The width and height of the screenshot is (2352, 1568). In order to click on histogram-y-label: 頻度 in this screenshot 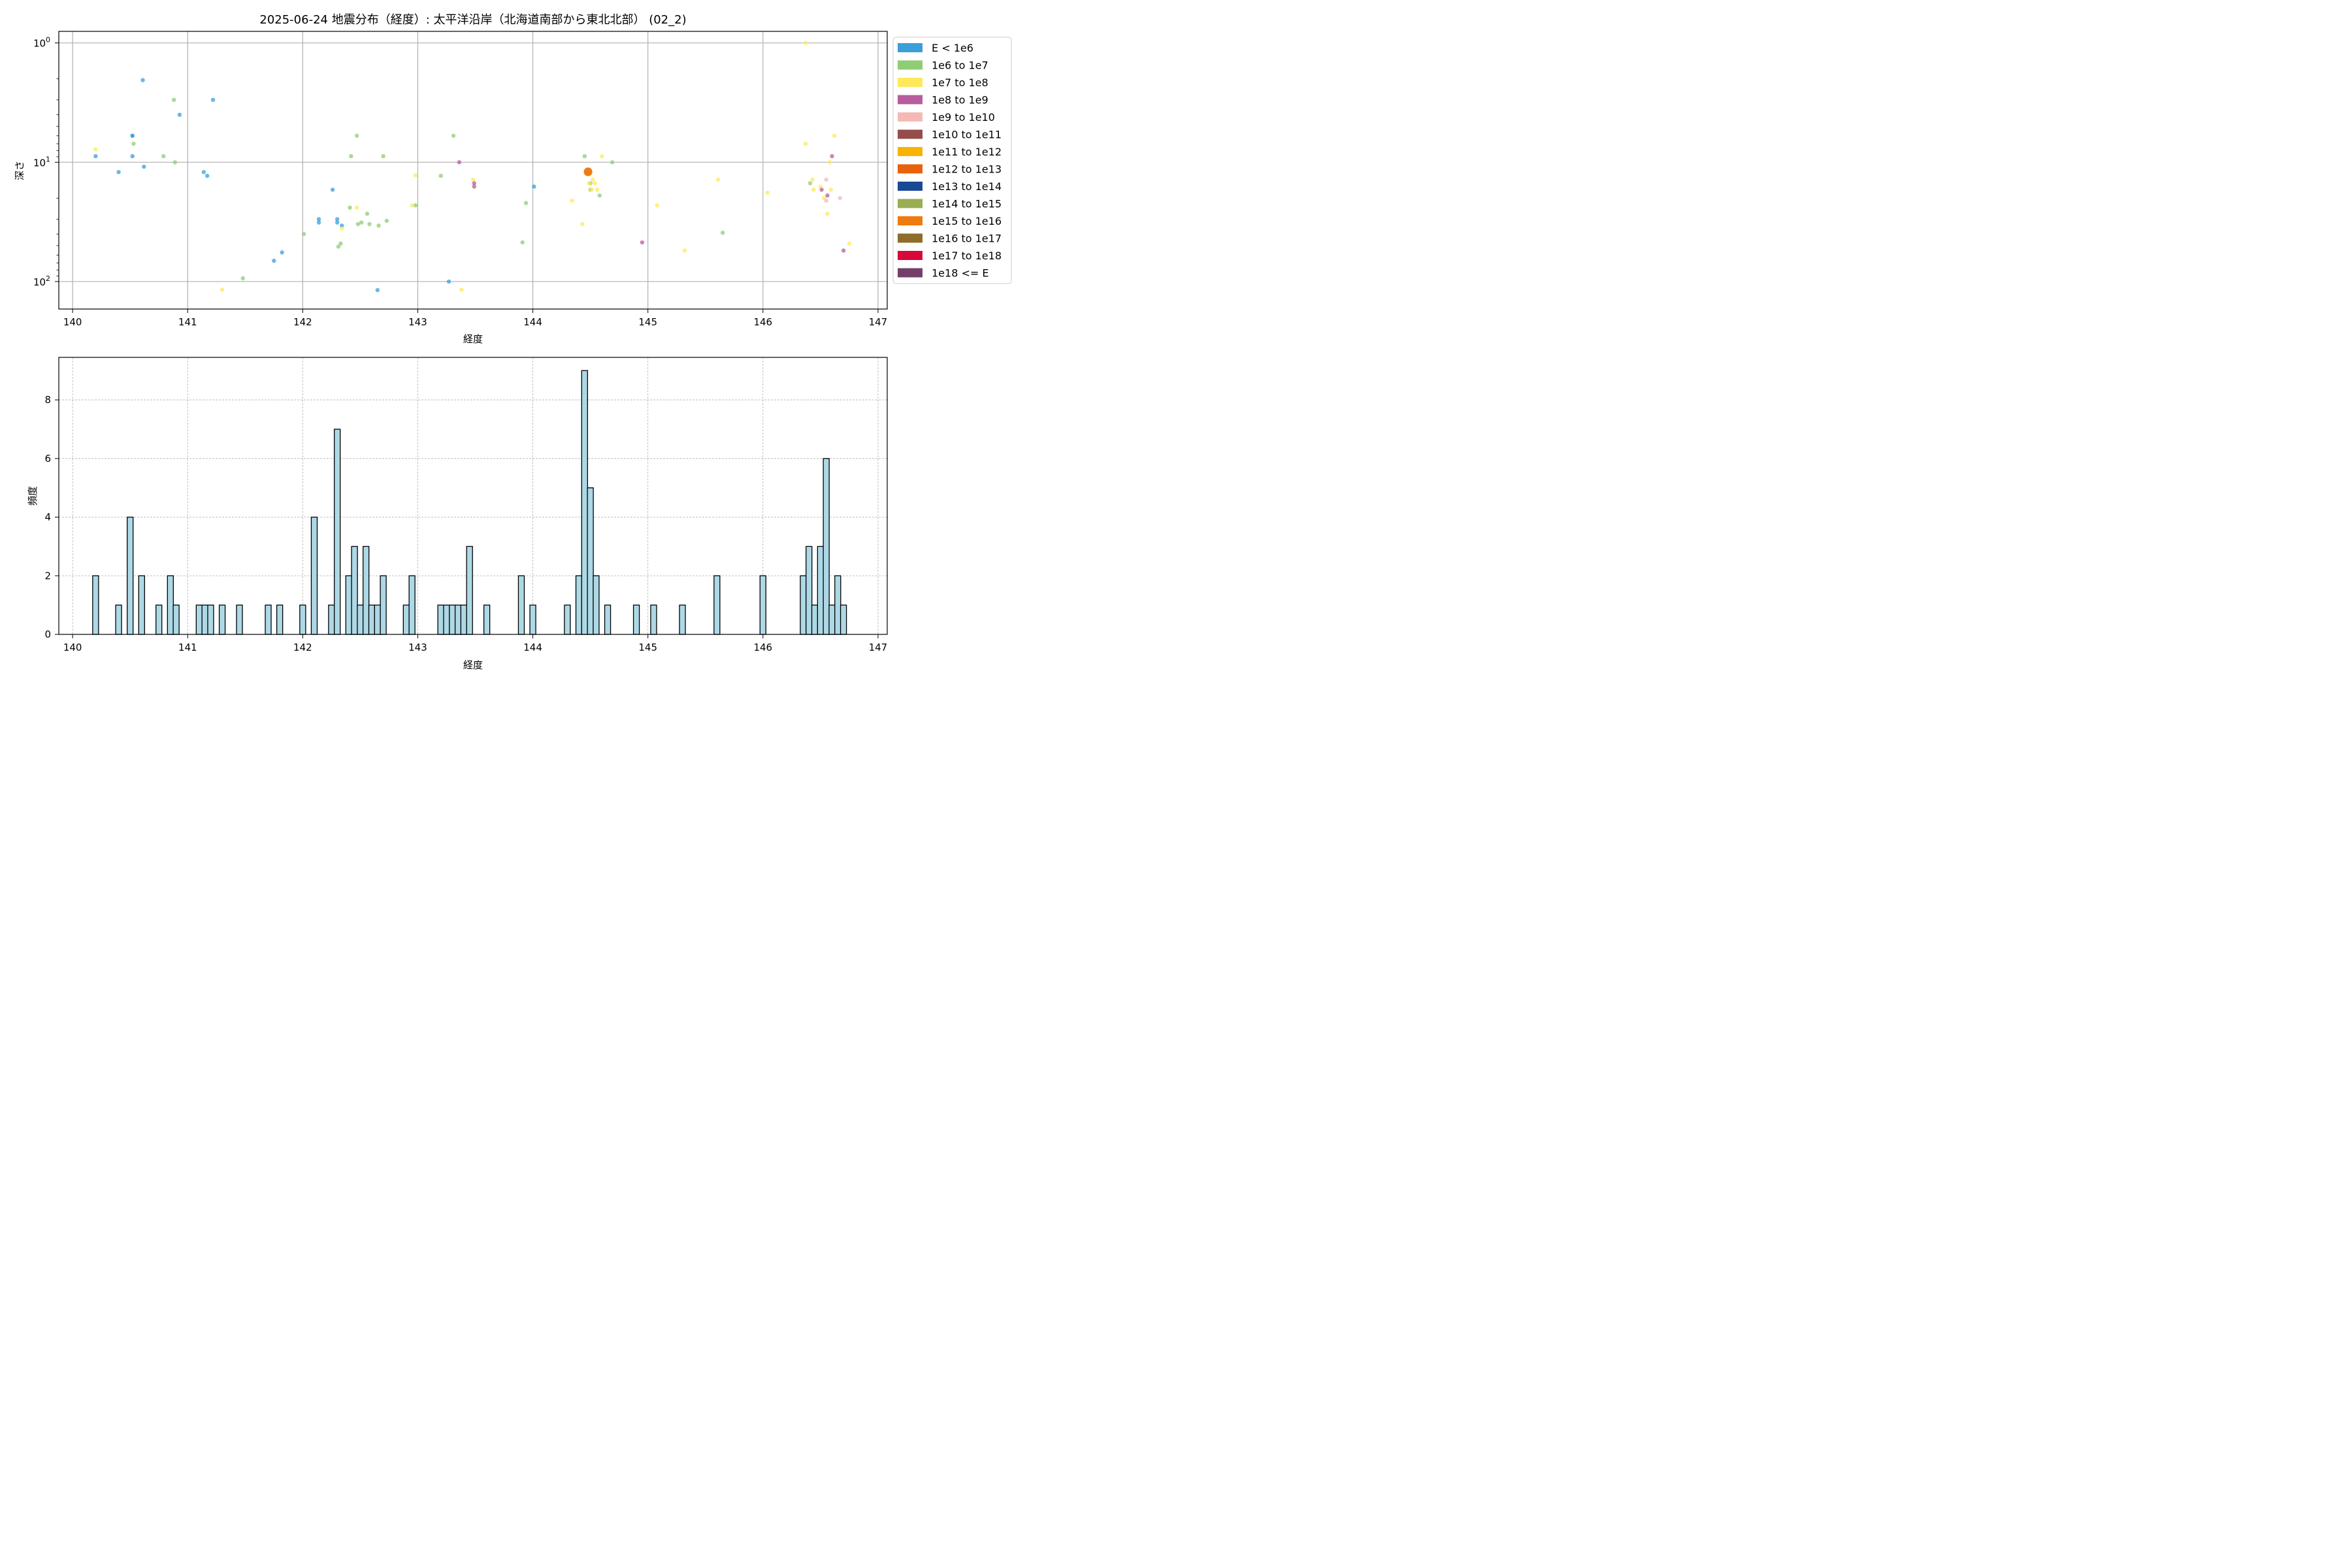, I will do `click(33, 496)`.